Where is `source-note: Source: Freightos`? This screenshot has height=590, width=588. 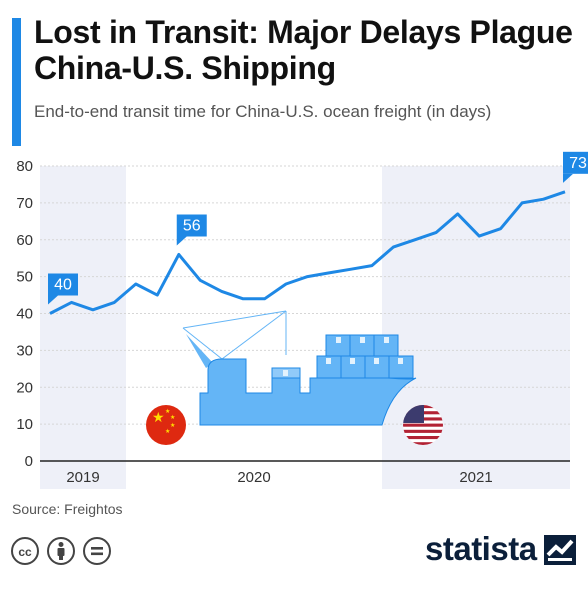
source-note: Source: Freightos is located at coordinates (67, 509).